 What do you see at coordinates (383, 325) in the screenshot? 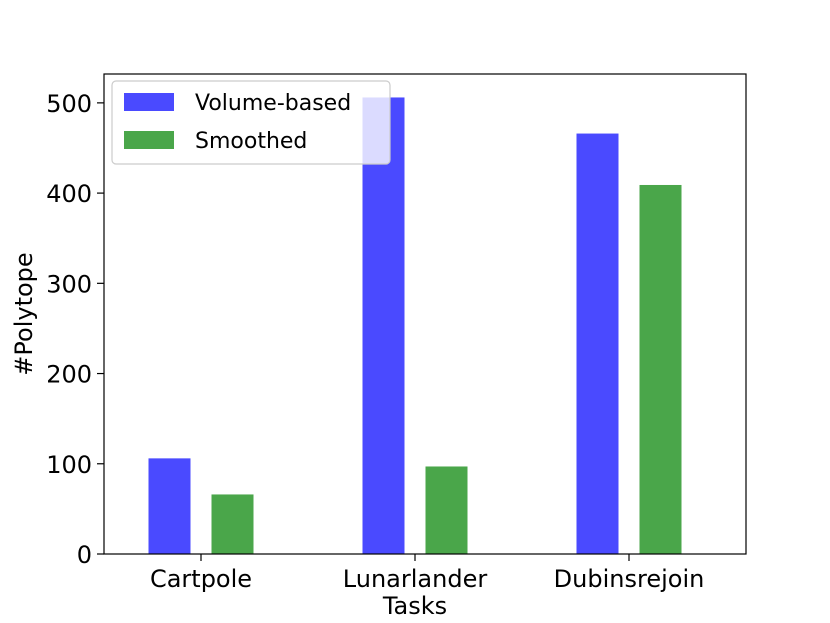
I see `bar-volume-based-lunarlander` at bounding box center [383, 325].